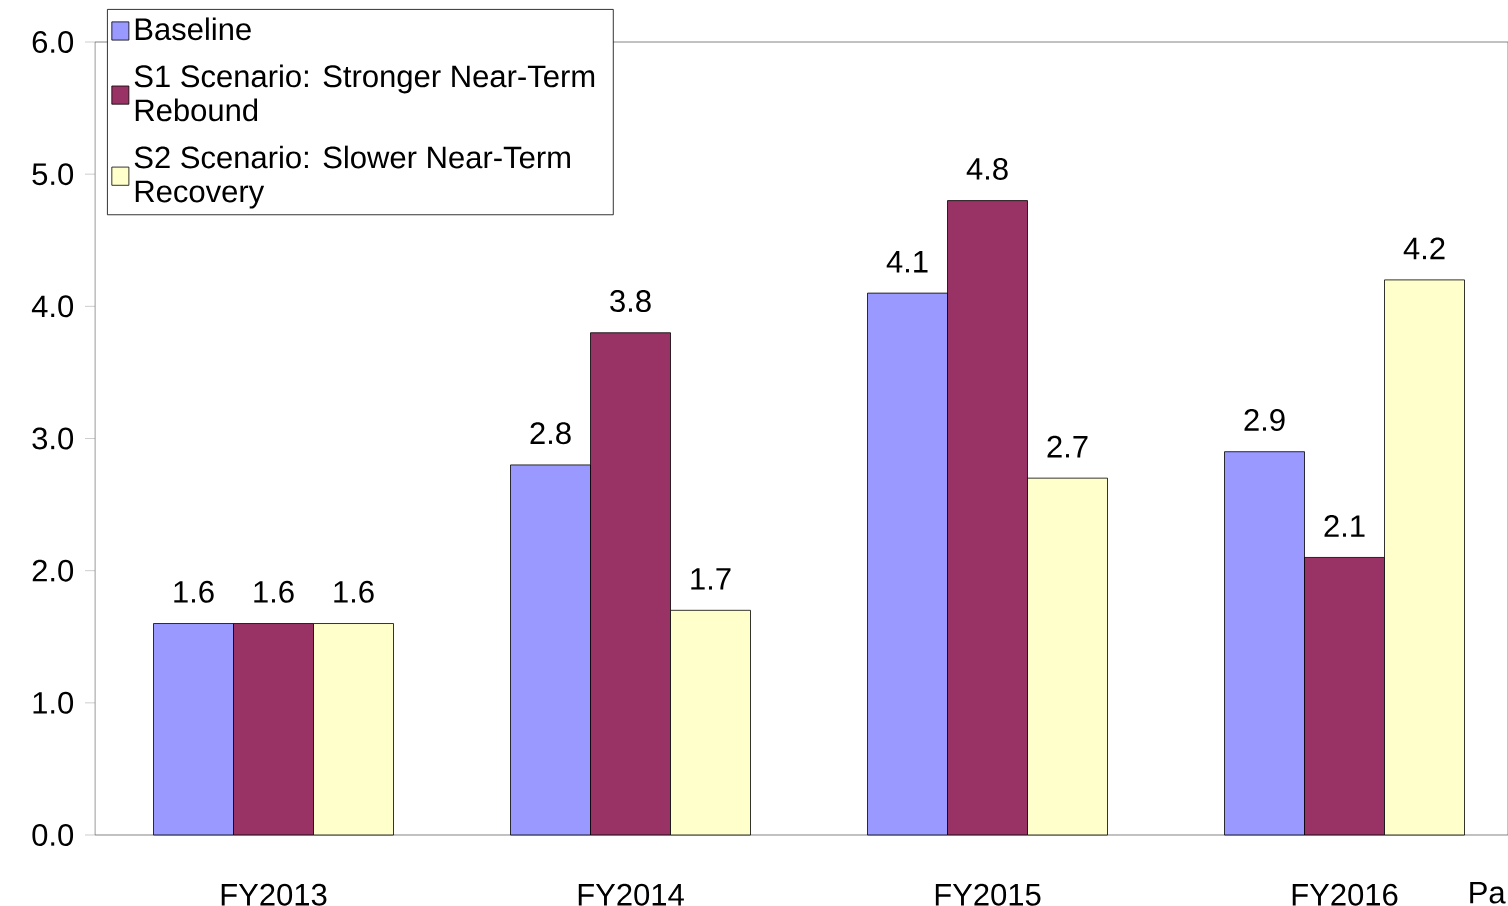 This screenshot has height=906, width=1508. I want to click on legend-label: Baseline, so click(193, 29).